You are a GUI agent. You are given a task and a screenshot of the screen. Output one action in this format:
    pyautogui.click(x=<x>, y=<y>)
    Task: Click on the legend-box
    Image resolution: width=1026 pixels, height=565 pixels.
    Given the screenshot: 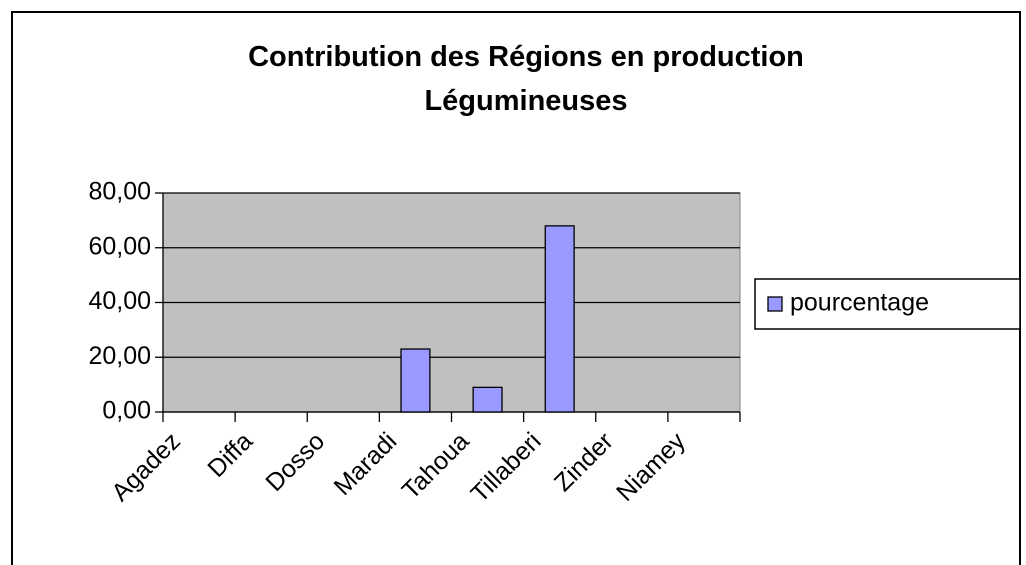 What is the action you would take?
    pyautogui.click(x=887, y=304)
    